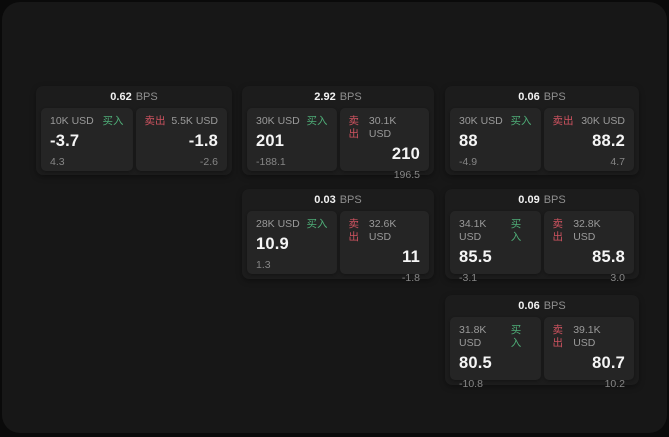  Describe the element at coordinates (608, 141) in the screenshot. I see `sell-price: 88.2` at that location.